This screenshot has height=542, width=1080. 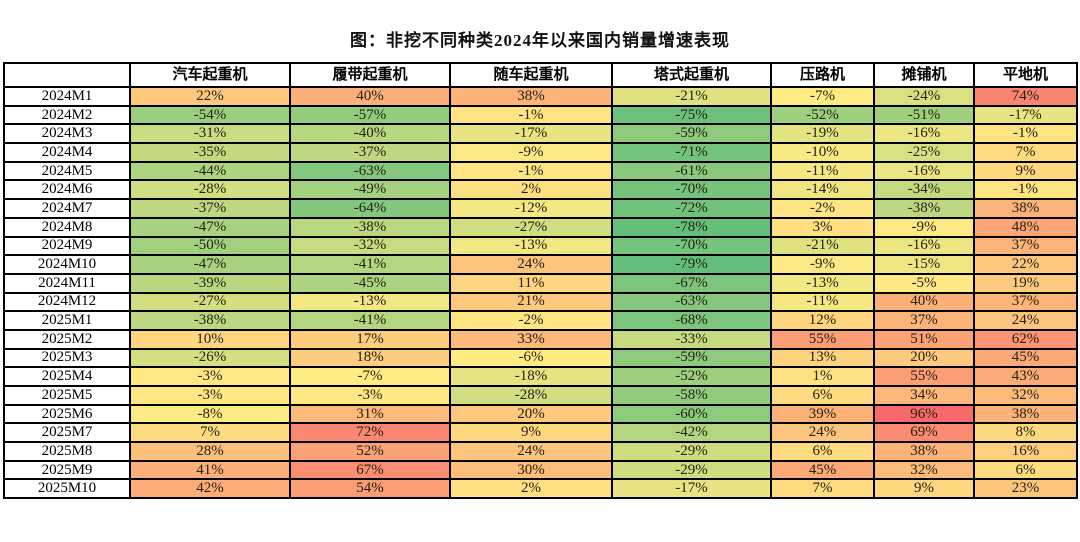 What do you see at coordinates (1025, 339) in the screenshot?
I see `heatmap-cell: 62%` at bounding box center [1025, 339].